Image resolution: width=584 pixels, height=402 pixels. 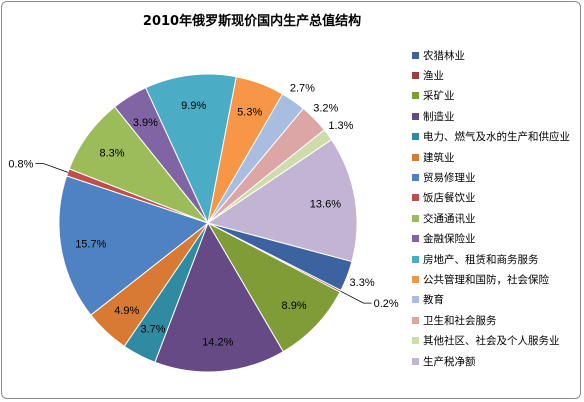 What do you see at coordinates (449, 218) in the screenshot?
I see `legend-label: 交通通讯业` at bounding box center [449, 218].